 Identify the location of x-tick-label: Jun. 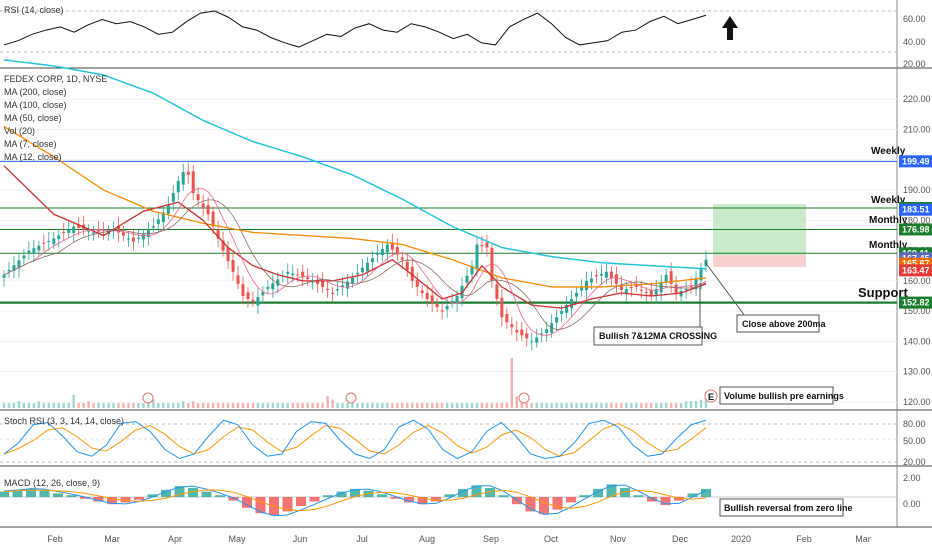
(300, 539).